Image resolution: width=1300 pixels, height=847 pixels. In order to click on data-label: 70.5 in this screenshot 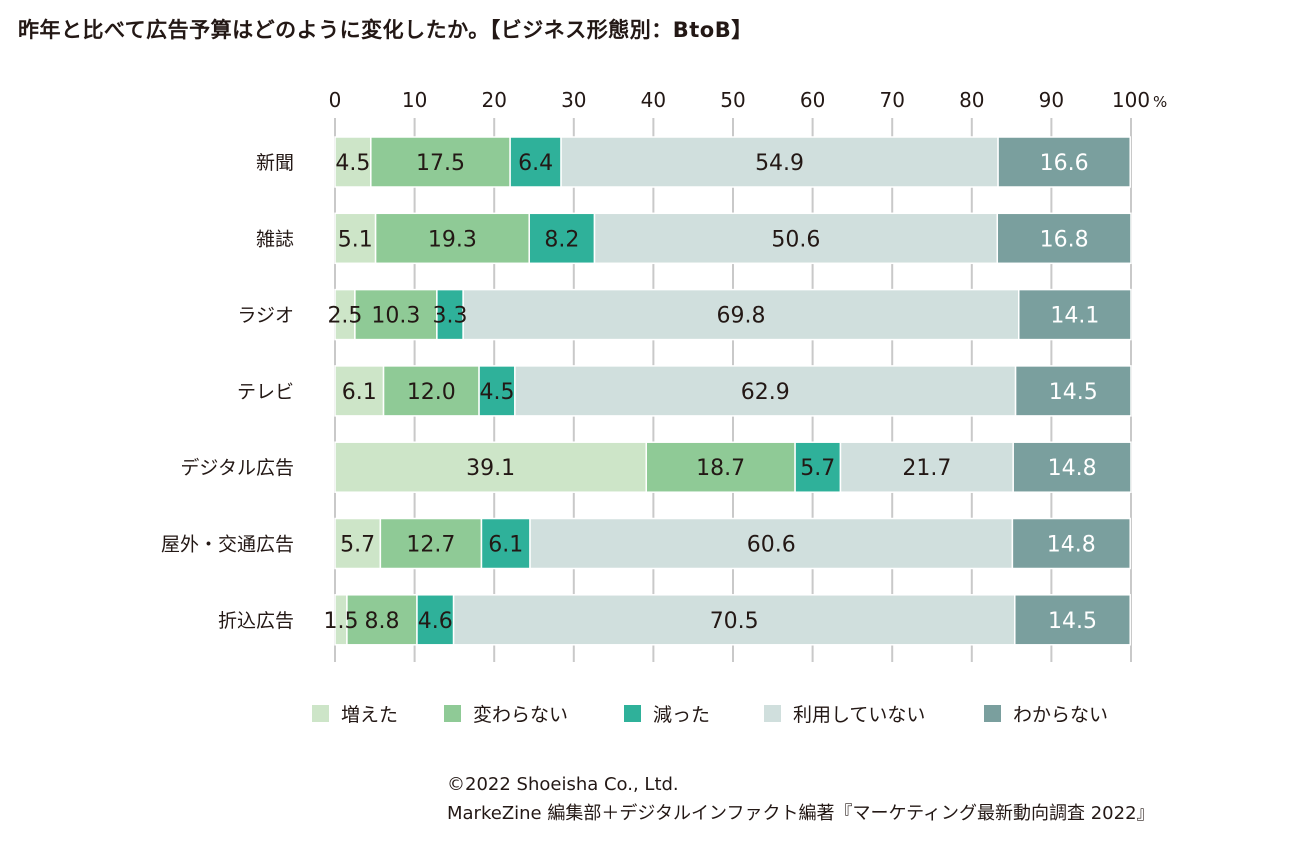, I will do `click(734, 621)`.